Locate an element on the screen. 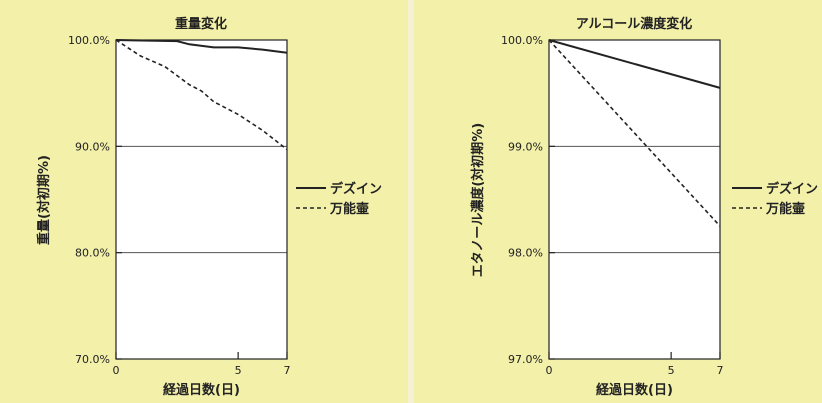 The width and height of the screenshot is (822, 403). y-tick-label: 97.0% is located at coordinates (525, 359).